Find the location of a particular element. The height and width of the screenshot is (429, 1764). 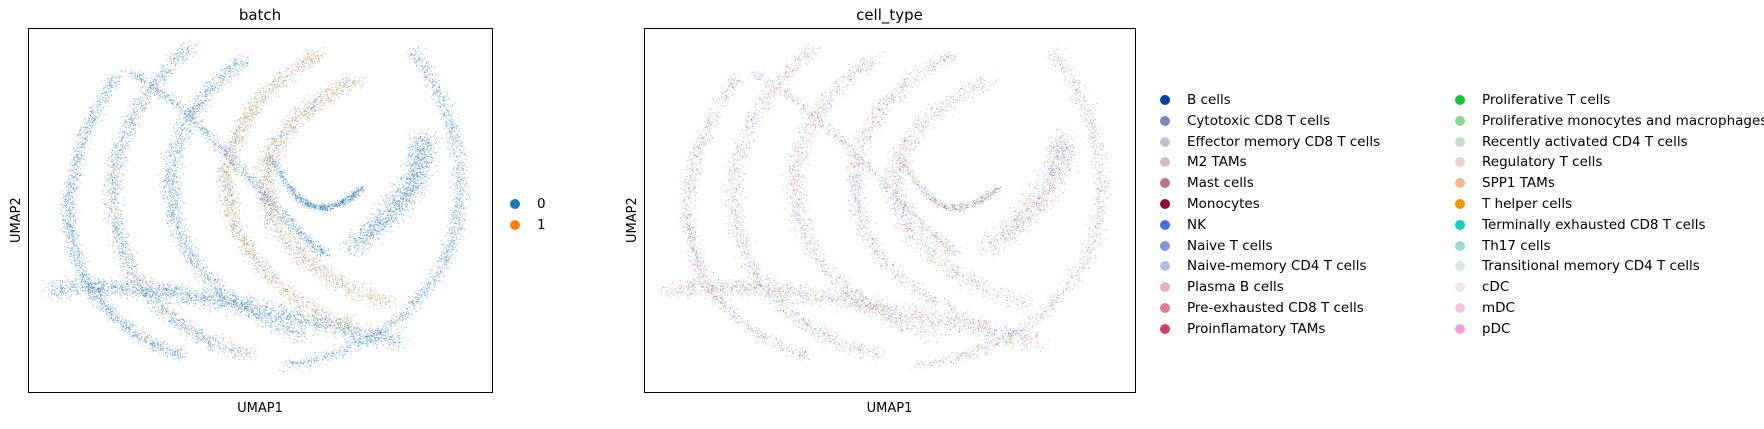

legend-label: Th17 cells is located at coordinates (1516, 246).